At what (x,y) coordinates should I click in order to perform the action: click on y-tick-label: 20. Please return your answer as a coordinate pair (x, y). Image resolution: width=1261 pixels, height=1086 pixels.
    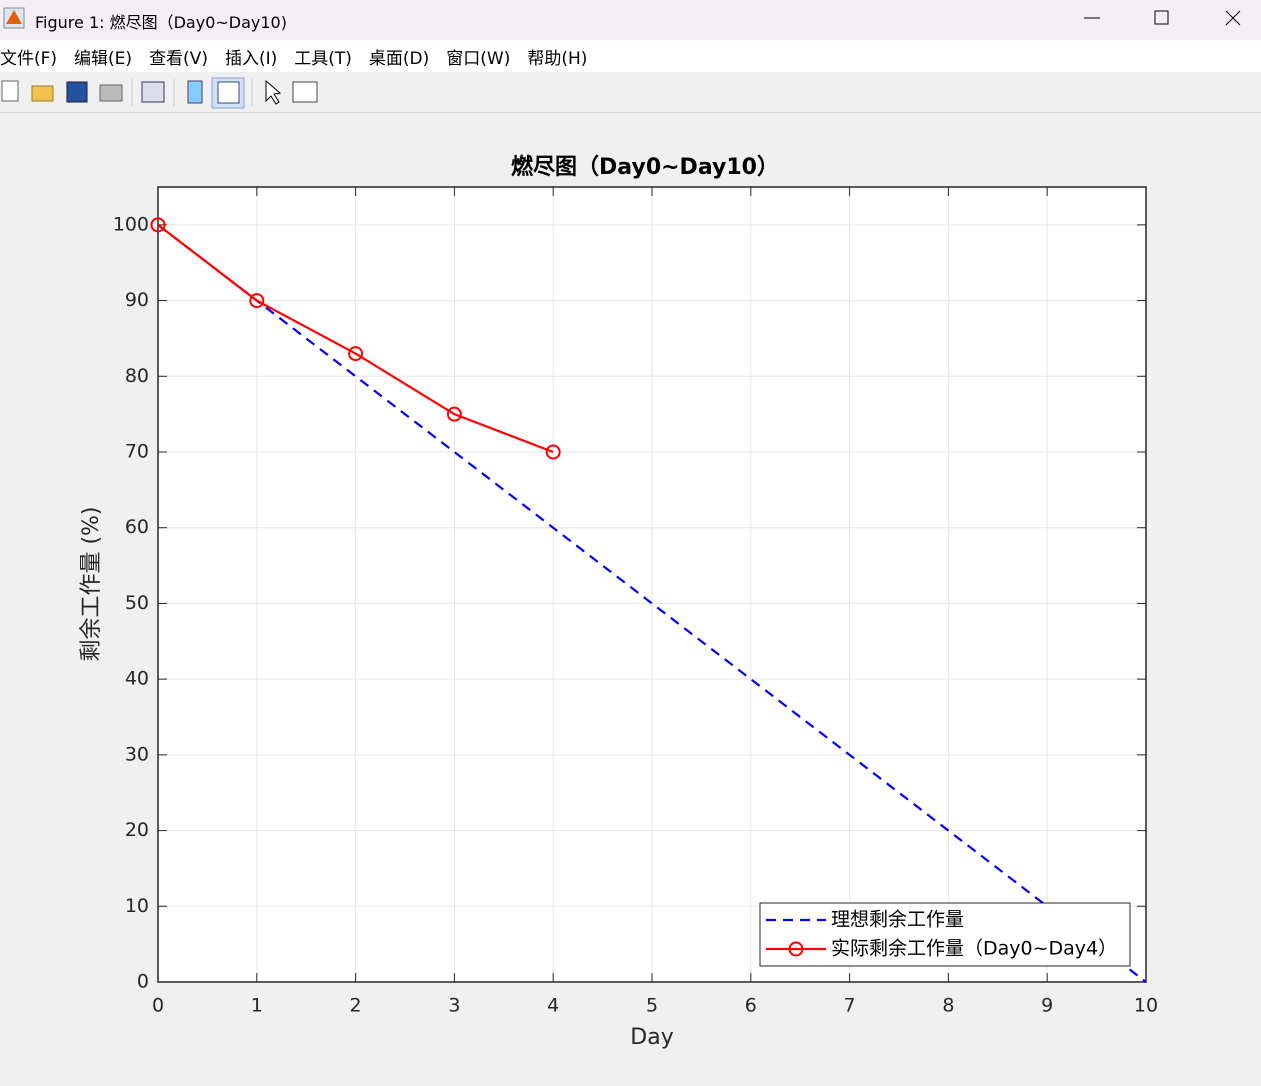
    Looking at the image, I should click on (137, 830).